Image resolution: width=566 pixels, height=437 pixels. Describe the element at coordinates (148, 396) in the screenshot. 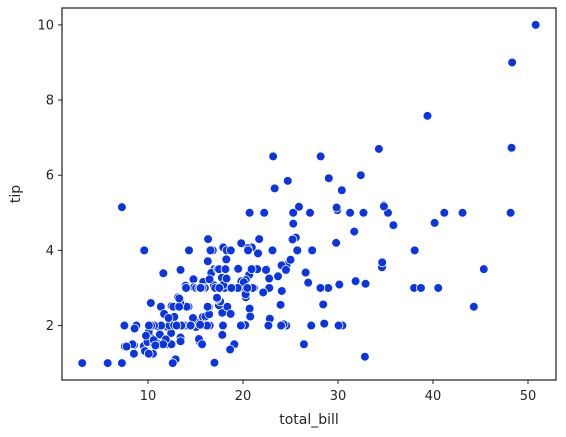

I see `x-tick-label: 10` at that location.